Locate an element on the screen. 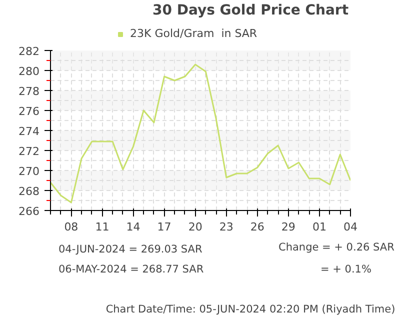  y-tick-label: 270 is located at coordinates (29, 171).